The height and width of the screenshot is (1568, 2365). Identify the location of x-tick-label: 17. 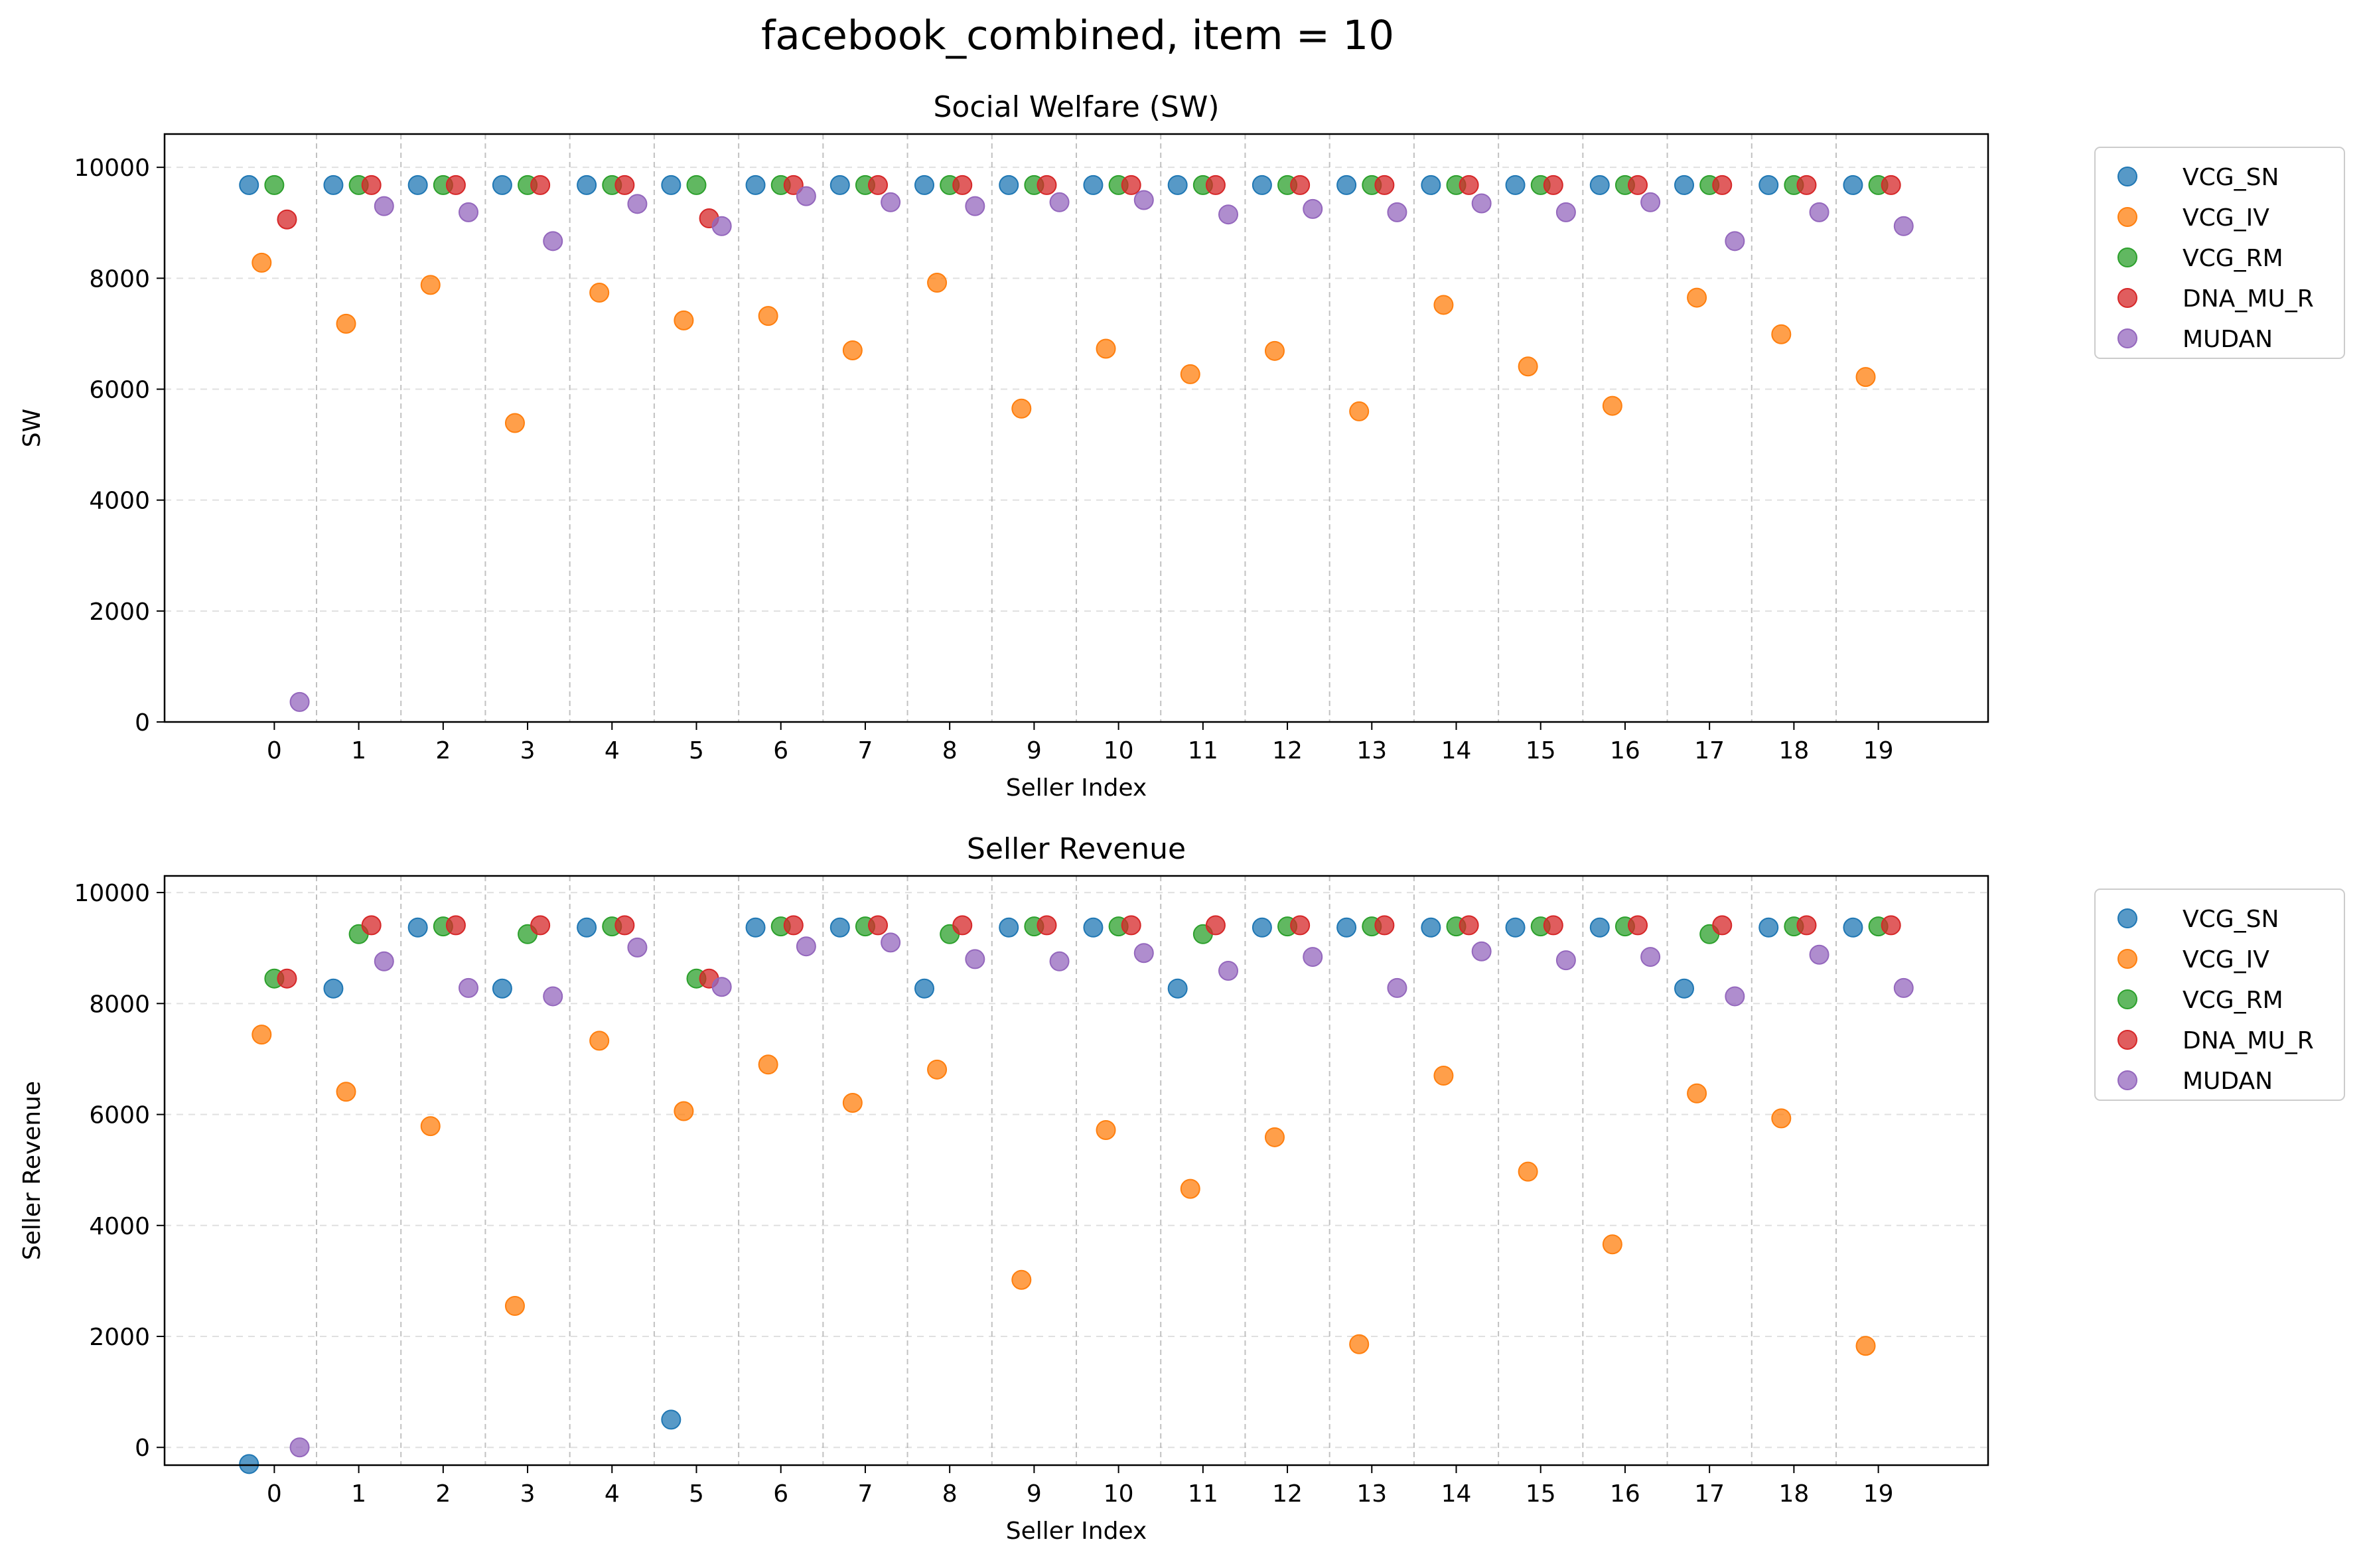
(1709, 750).